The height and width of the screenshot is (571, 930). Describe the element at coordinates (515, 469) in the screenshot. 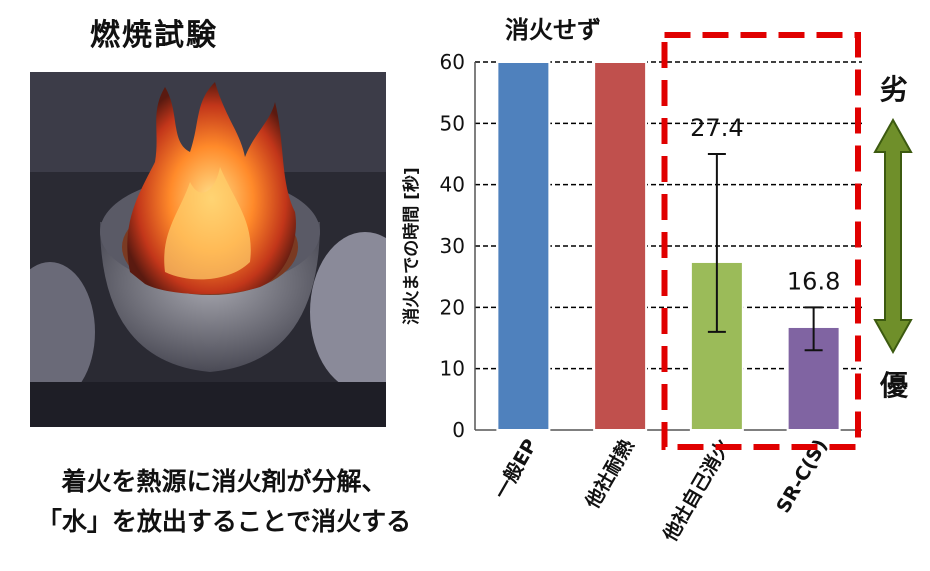

I see `x-tick-label: 一般EP` at that location.